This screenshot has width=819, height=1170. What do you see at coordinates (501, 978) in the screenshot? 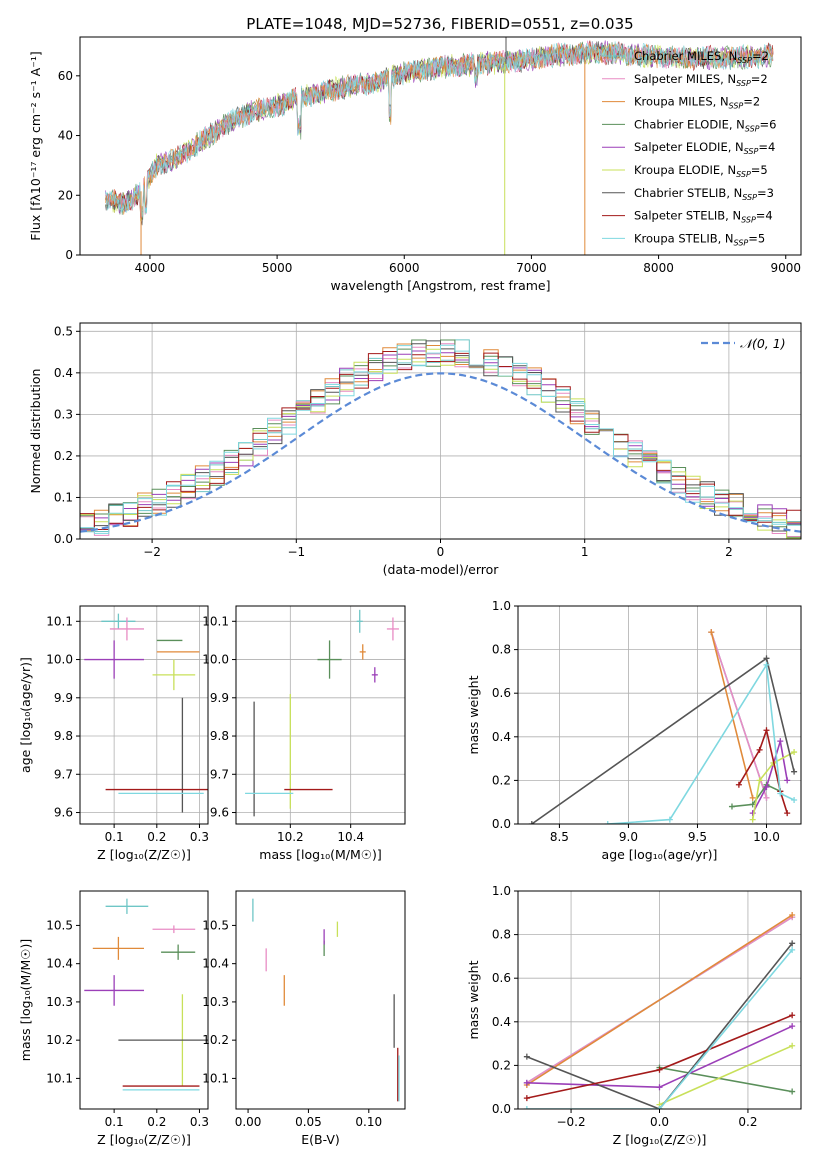
I see `y-tick-label: 0.6` at bounding box center [501, 978].